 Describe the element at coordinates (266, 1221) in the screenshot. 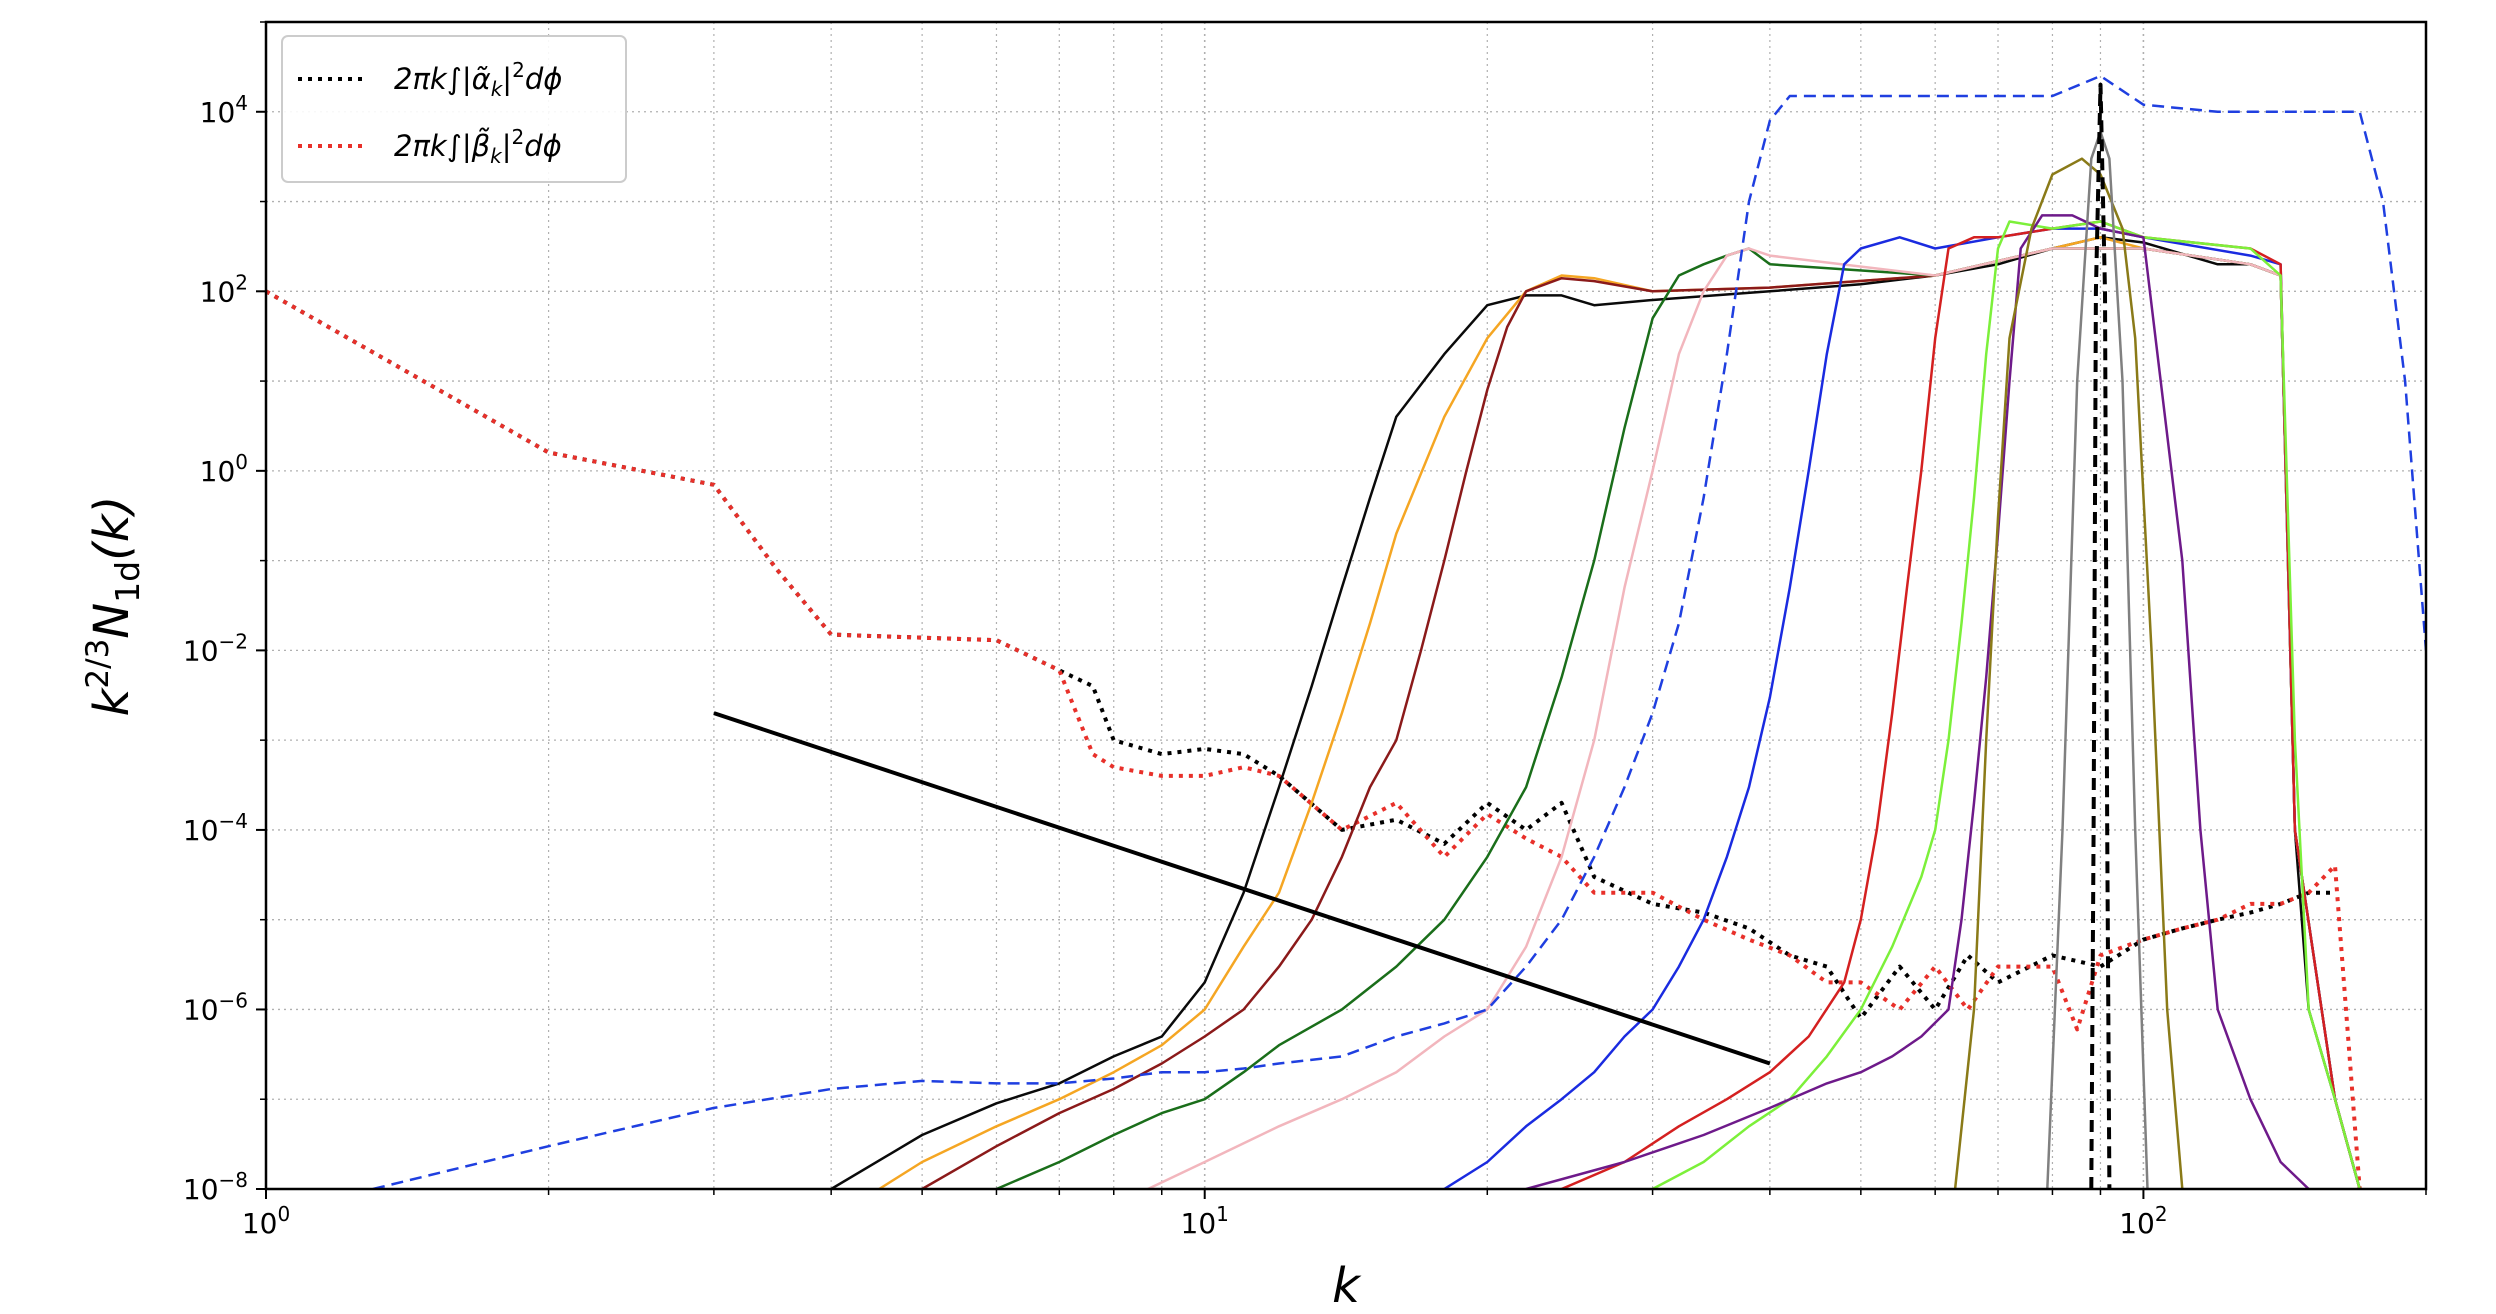

I see `x-tick-label: 10⁰` at that location.